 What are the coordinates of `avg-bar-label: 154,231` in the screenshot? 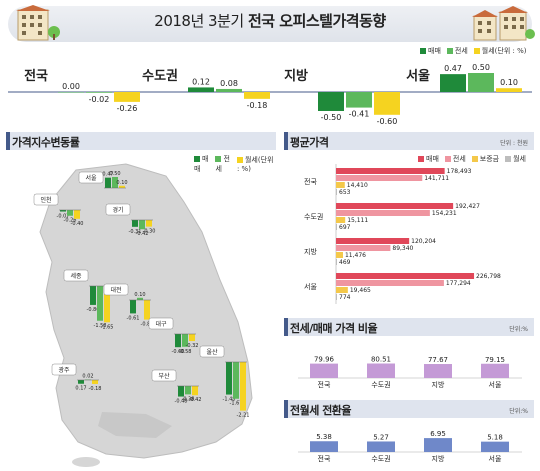 It's located at (444, 213).